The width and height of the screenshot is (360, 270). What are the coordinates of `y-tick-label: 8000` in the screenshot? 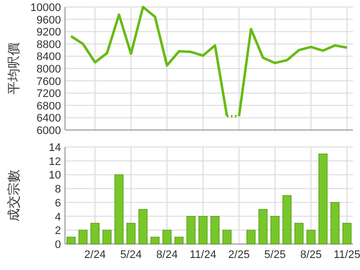 It's located at (48, 70).